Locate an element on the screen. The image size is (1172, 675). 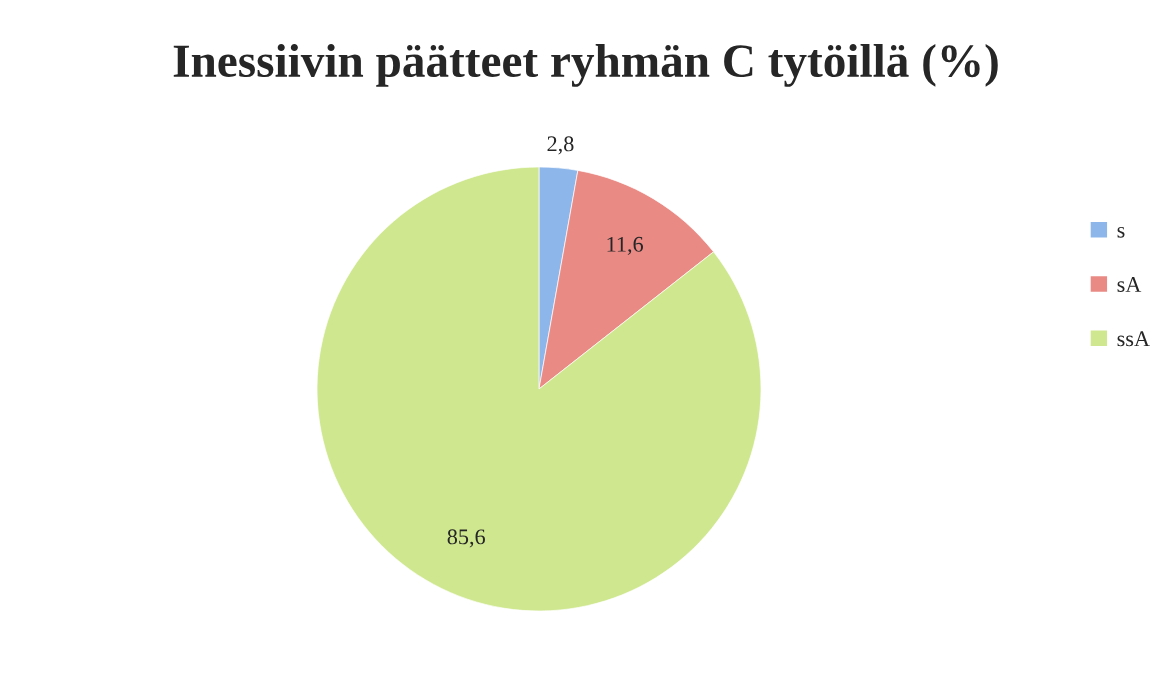
data-label: 2,8 is located at coordinates (560, 145).